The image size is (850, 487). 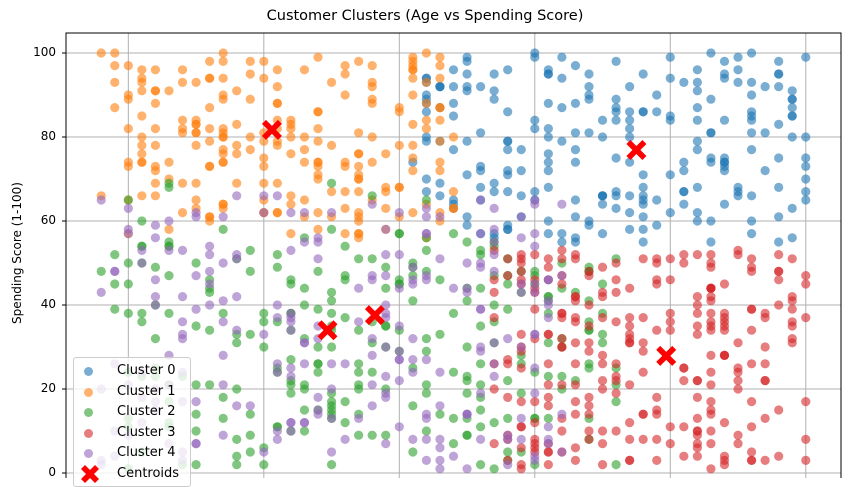 I want to click on green-circle-marker-icon, so click(x=88, y=413).